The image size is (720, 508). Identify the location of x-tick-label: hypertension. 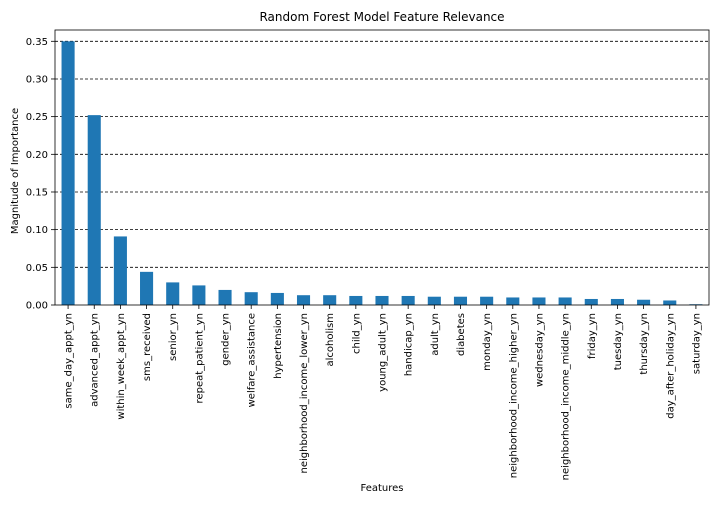
(278, 346).